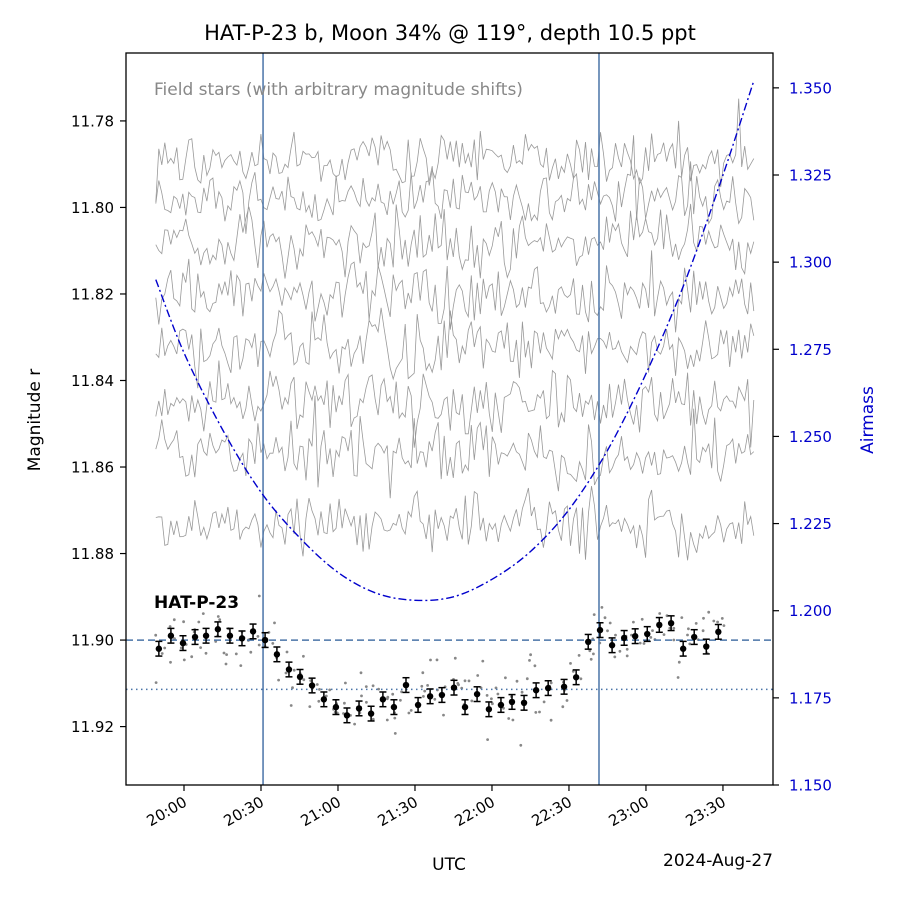 Image resolution: width=900 pixels, height=900 pixels. Describe the element at coordinates (718, 861) in the screenshot. I see `date-label: 2024-Aug-27` at that location.